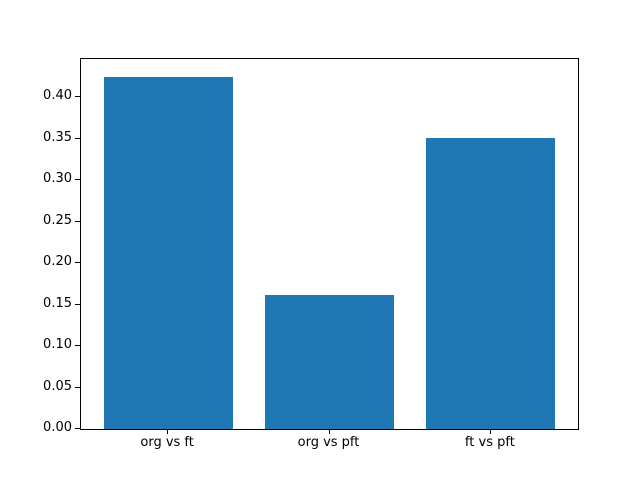  I want to click on y-tick-label: 0.10, so click(57, 345).